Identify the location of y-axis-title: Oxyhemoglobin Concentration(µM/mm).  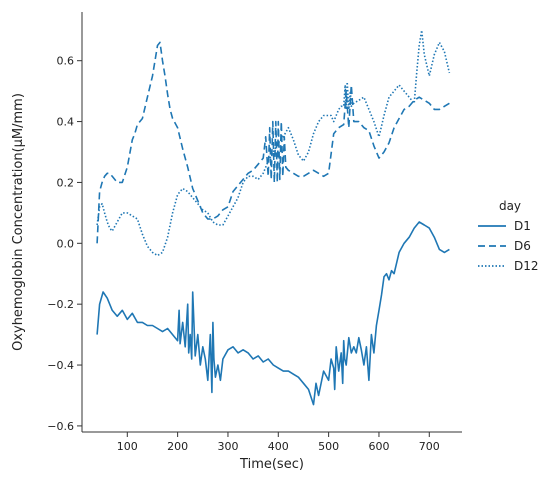
(18, 222).